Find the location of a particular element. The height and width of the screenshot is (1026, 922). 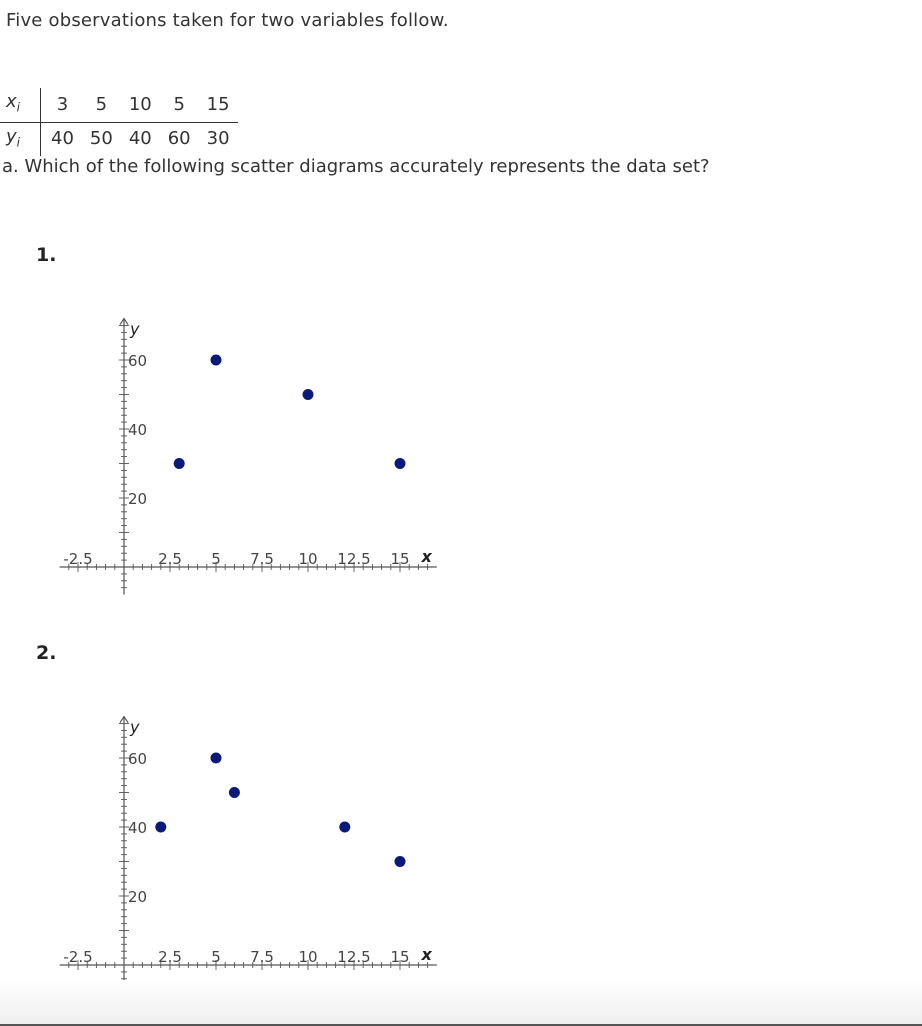

y-header: yi is located at coordinates (20, 139).